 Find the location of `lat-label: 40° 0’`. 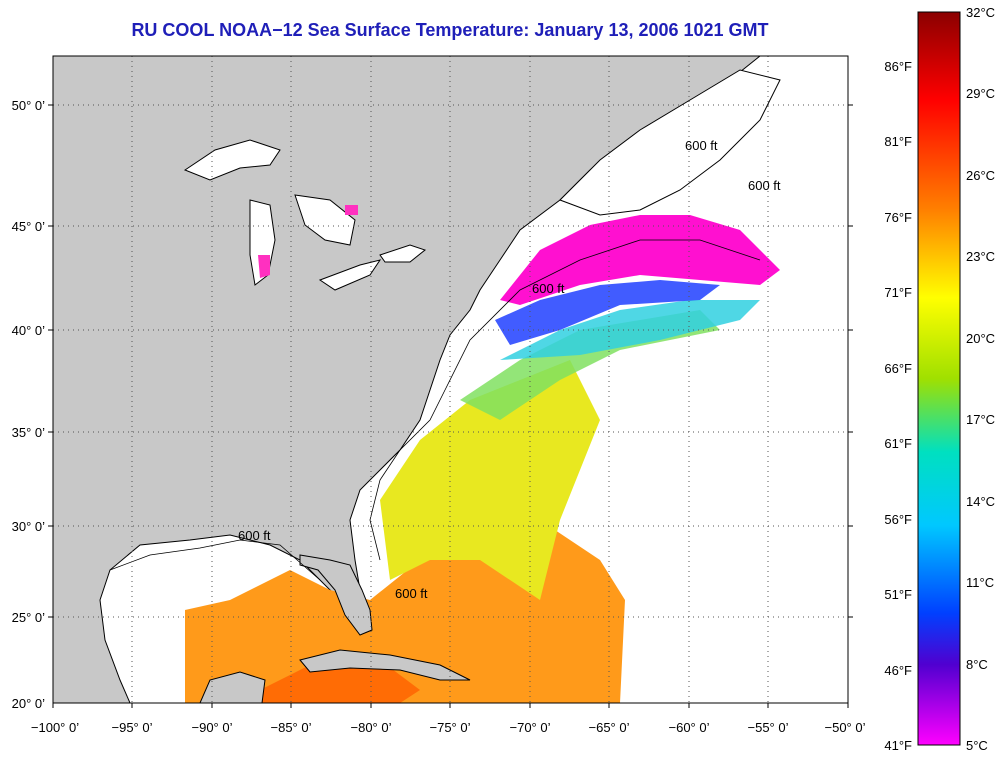

lat-label: 40° 0’ is located at coordinates (29, 330).